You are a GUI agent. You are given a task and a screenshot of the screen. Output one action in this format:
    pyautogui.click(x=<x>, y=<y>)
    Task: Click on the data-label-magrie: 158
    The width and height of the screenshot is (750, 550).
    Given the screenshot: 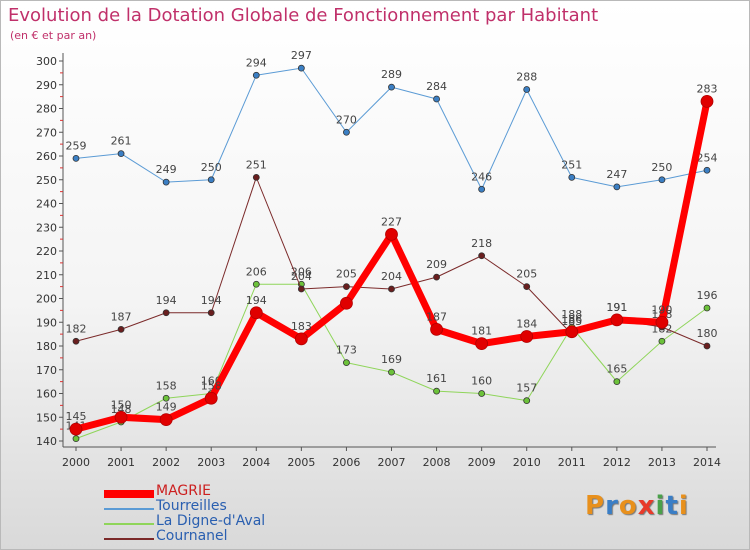 What is the action you would take?
    pyautogui.click(x=211, y=385)
    